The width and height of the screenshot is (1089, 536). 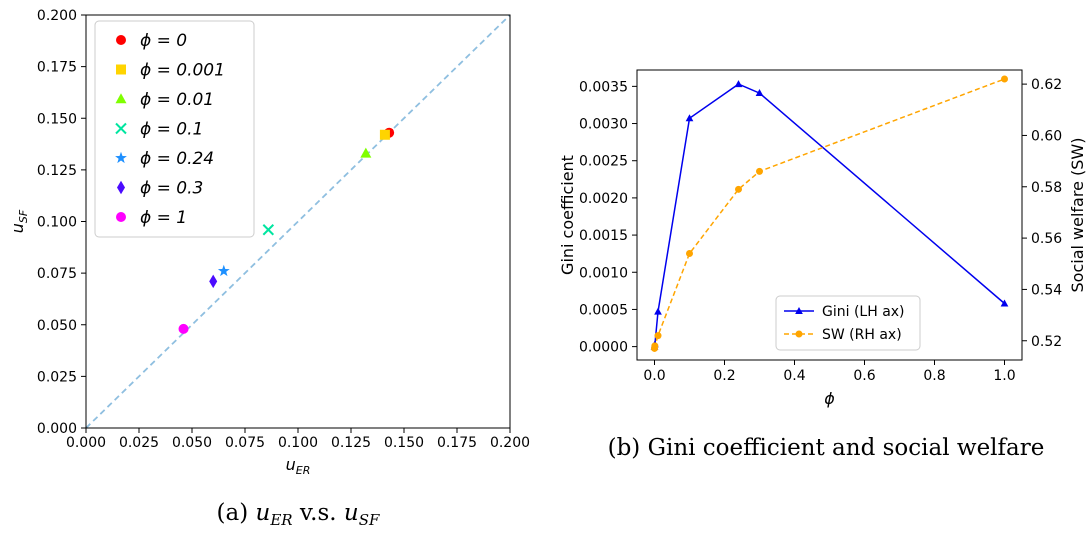 I want to click on y-tick-label: 0.075, so click(x=57, y=274).